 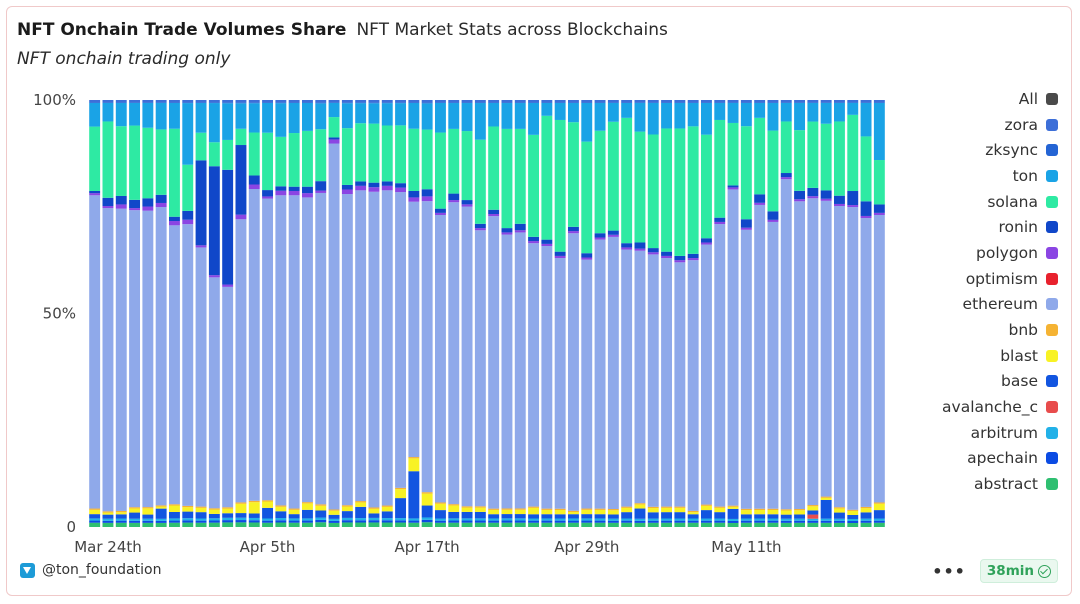 I want to click on legend-item-optimism: optimism, so click(x=958, y=279).